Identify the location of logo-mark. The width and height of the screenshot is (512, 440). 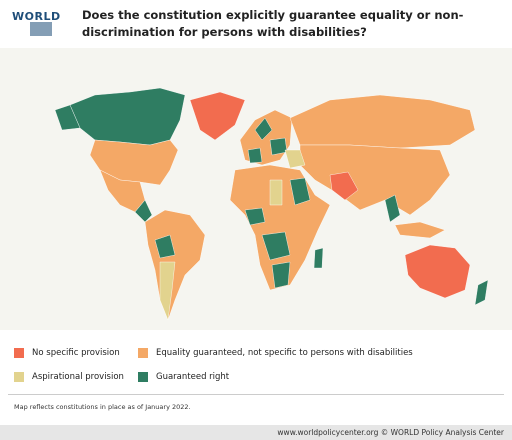
(41, 29).